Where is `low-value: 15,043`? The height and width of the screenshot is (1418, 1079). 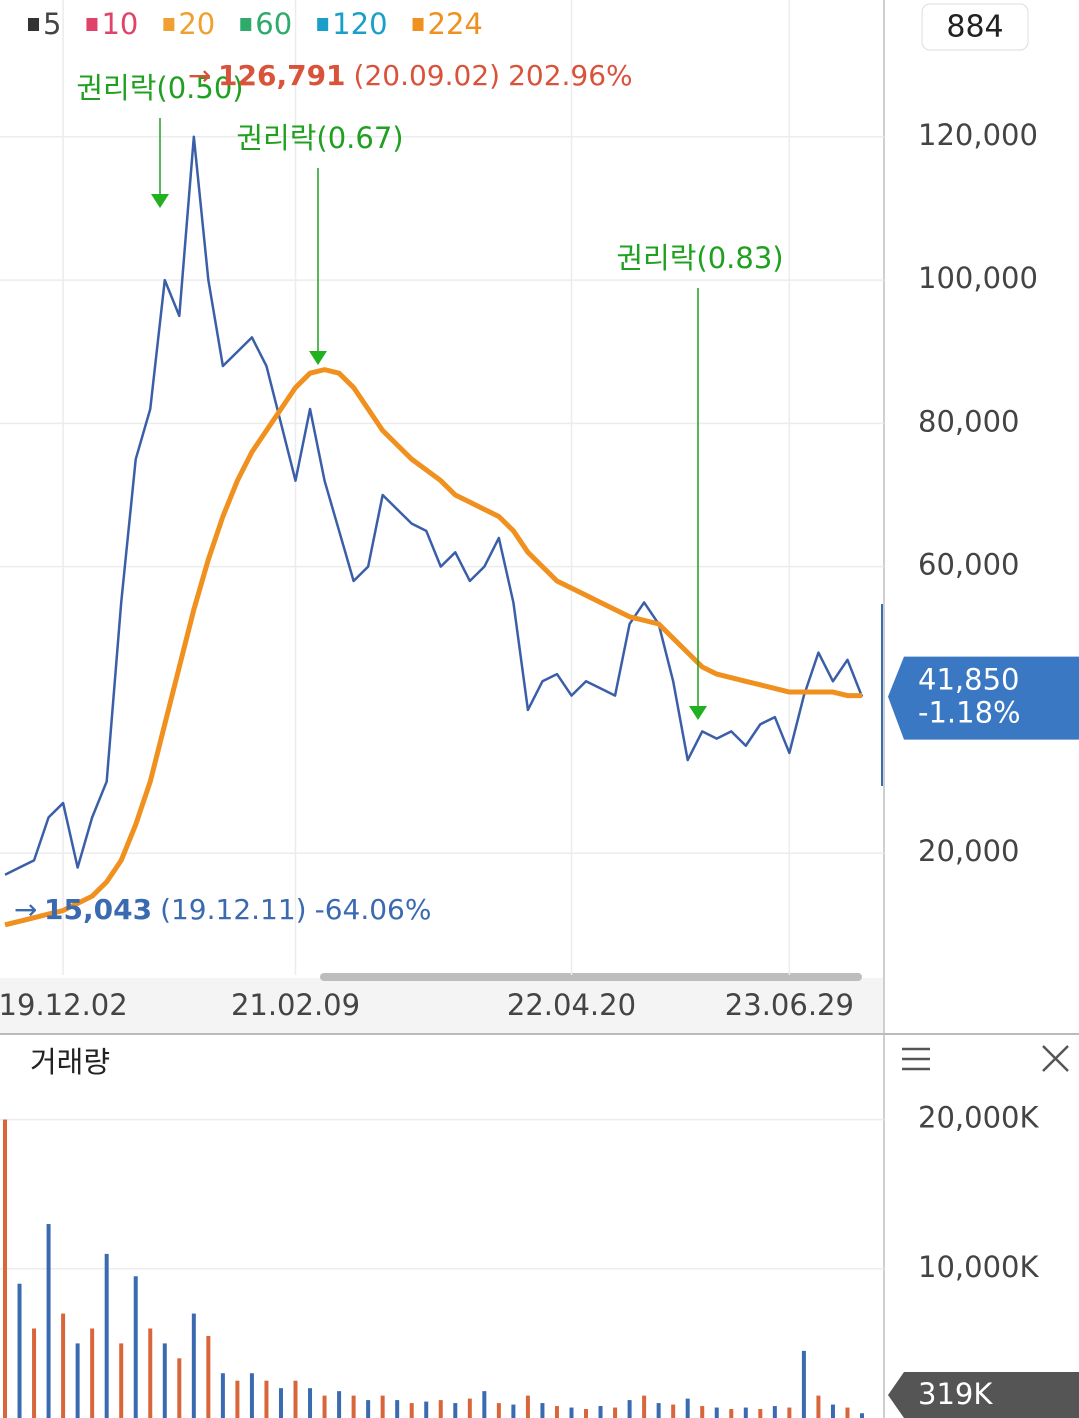
low-value: 15,043 is located at coordinates (98, 909).